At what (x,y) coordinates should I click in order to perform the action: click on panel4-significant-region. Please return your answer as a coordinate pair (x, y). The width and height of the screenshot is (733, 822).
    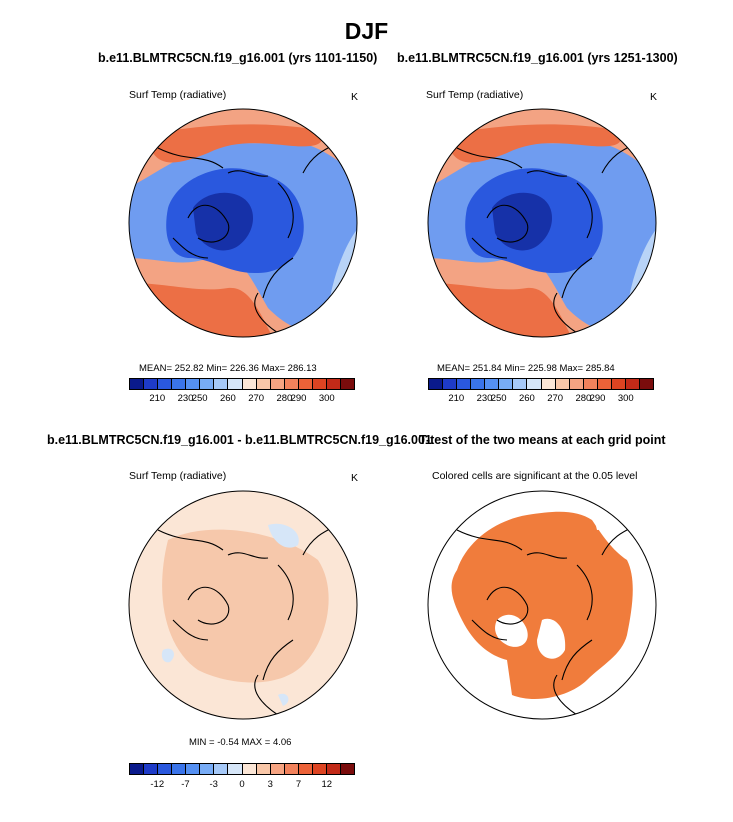
    Looking at the image, I should click on (542, 605).